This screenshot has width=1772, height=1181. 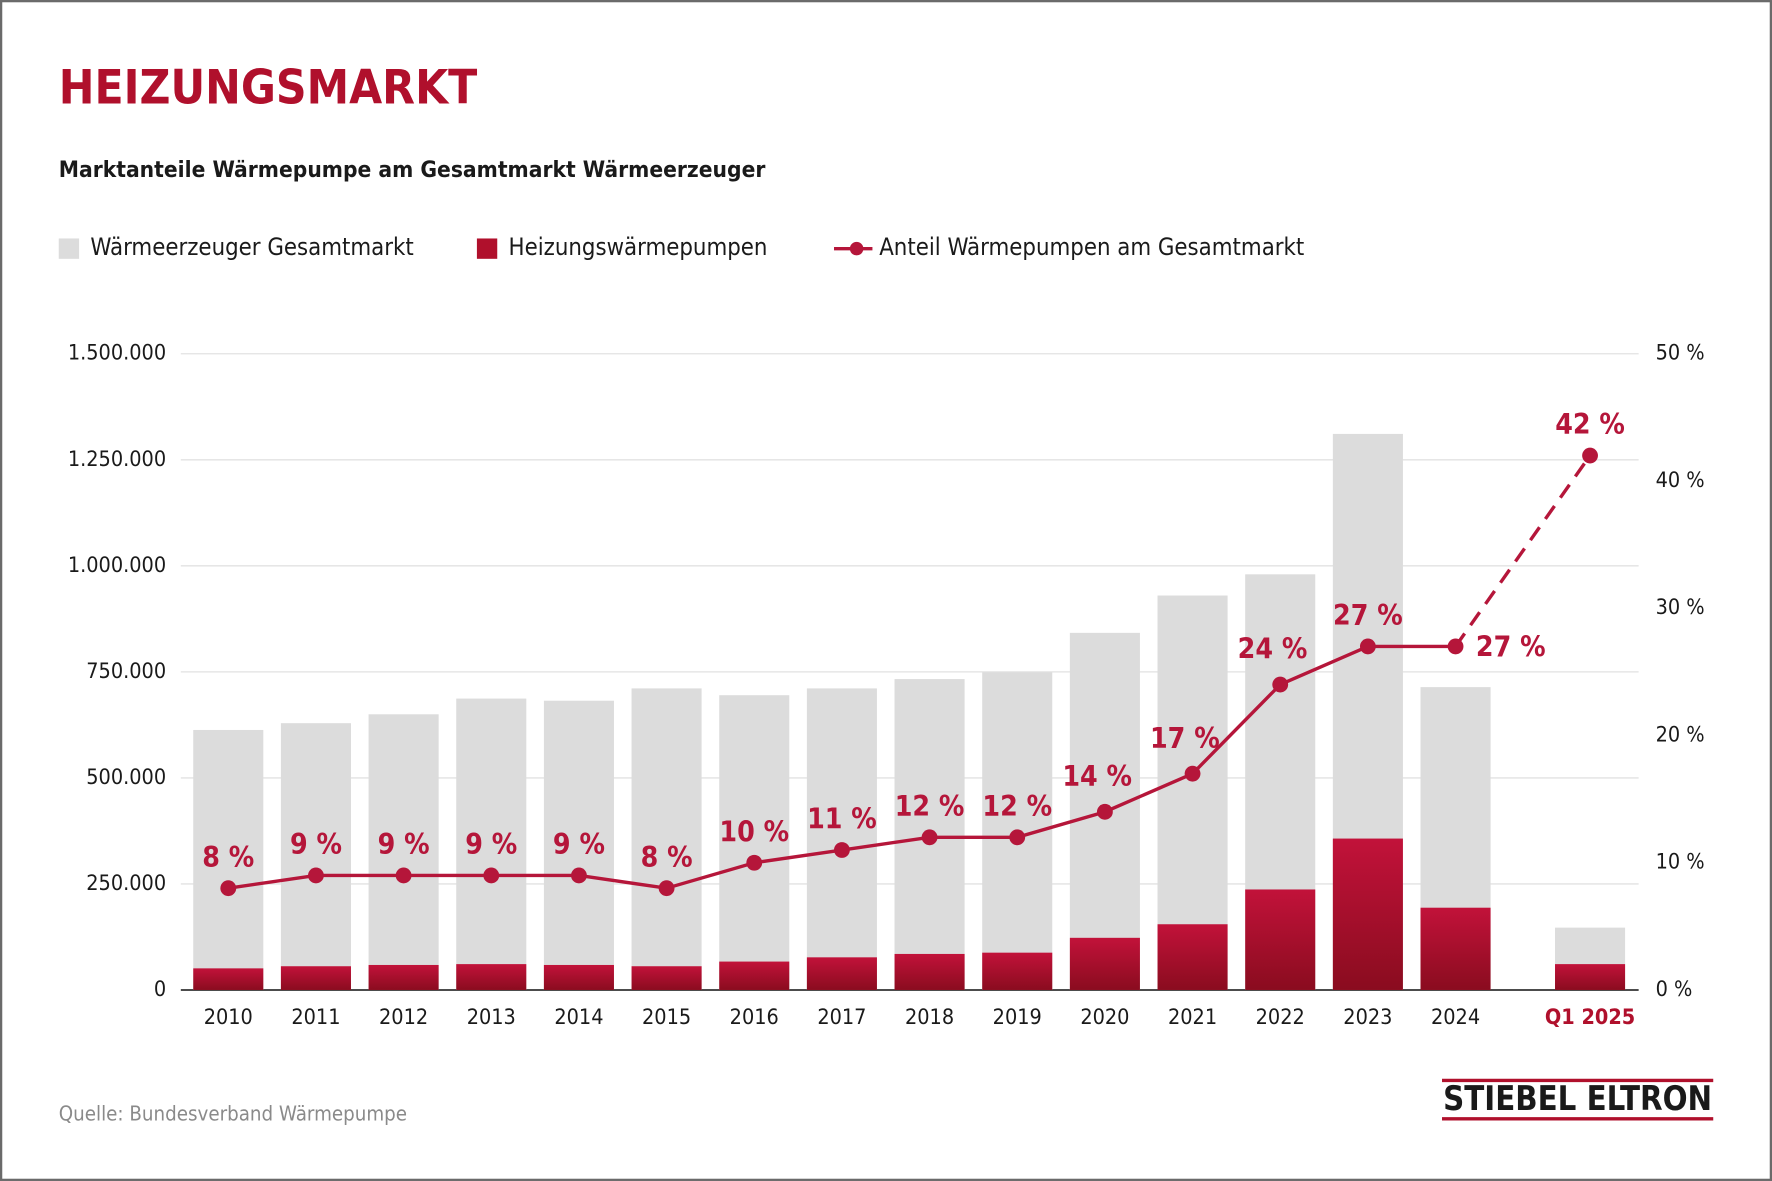 I want to click on y-tick-label: 750.000, so click(x=126, y=671).